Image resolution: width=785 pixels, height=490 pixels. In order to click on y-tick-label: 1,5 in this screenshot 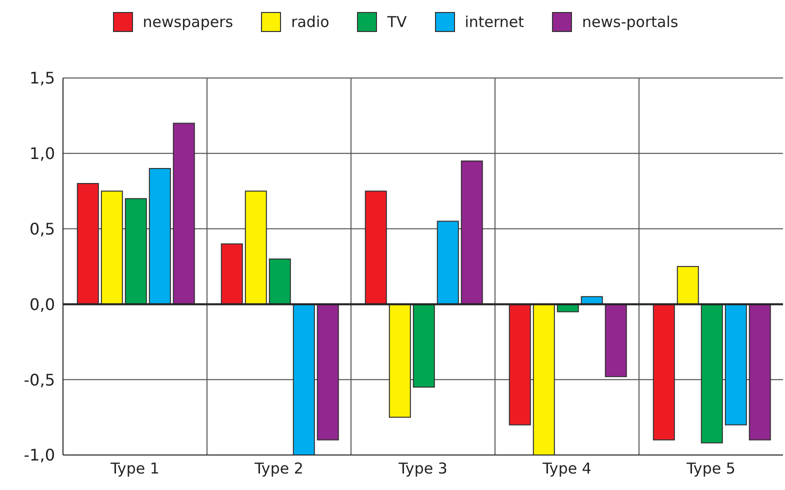, I will do `click(42, 78)`.